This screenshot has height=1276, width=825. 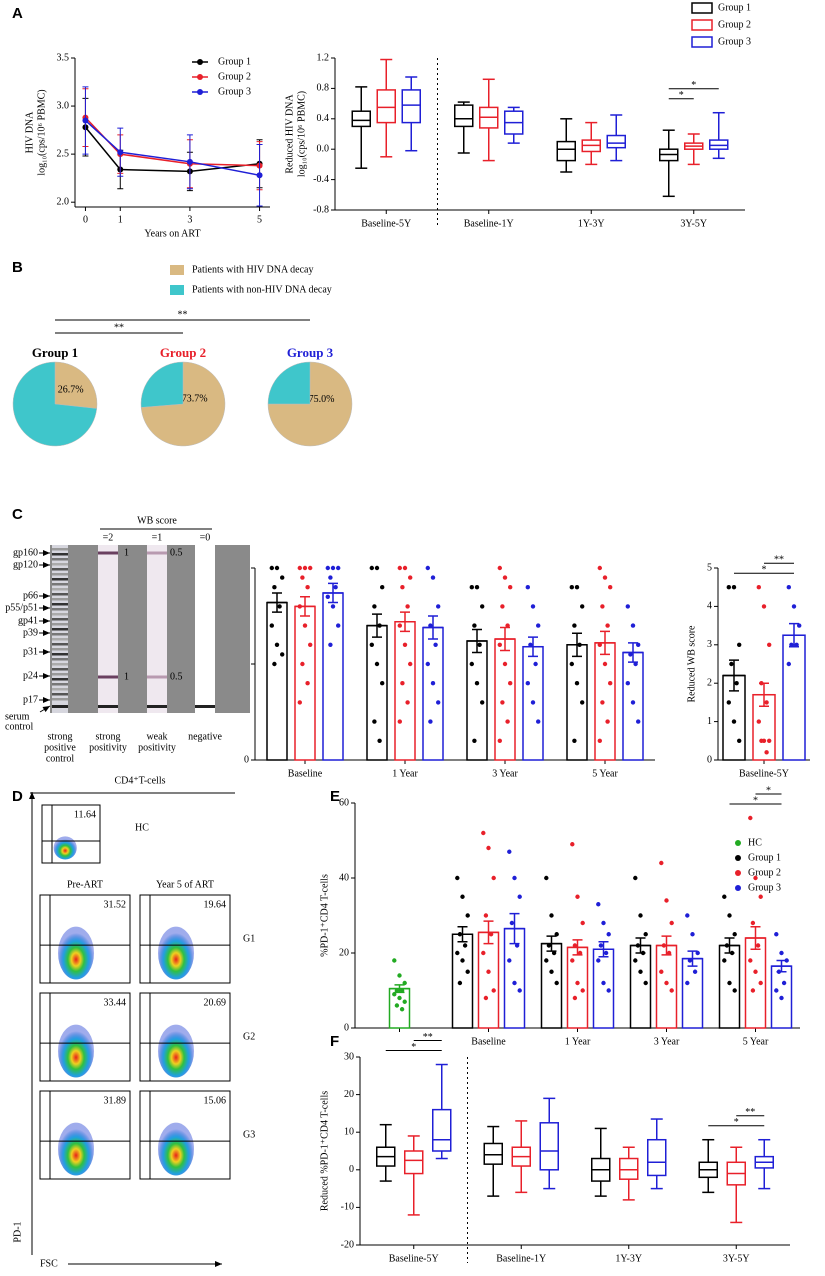 What do you see at coordinates (60, 747) in the screenshot?
I see `lane-label: positive` at bounding box center [60, 747].